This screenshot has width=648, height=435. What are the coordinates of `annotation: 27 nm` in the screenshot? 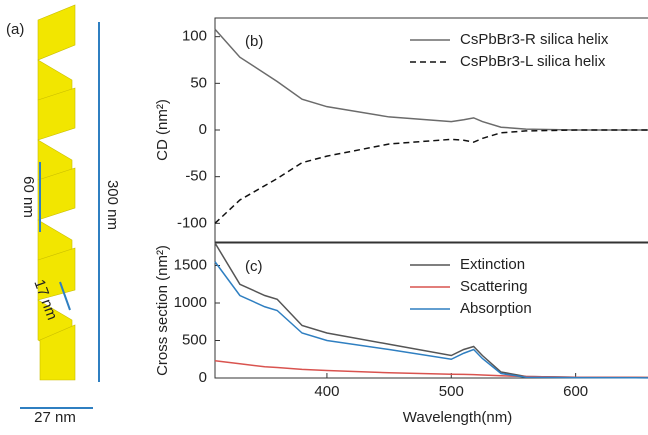 It's located at (55, 417).